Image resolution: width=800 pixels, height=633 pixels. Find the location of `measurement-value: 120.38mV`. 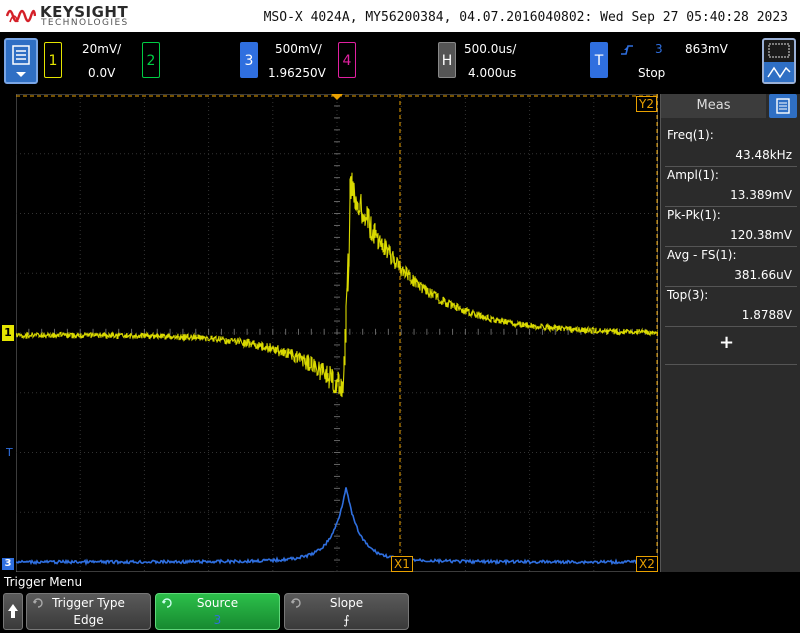

measurement-value: 120.38mV is located at coordinates (761, 235).